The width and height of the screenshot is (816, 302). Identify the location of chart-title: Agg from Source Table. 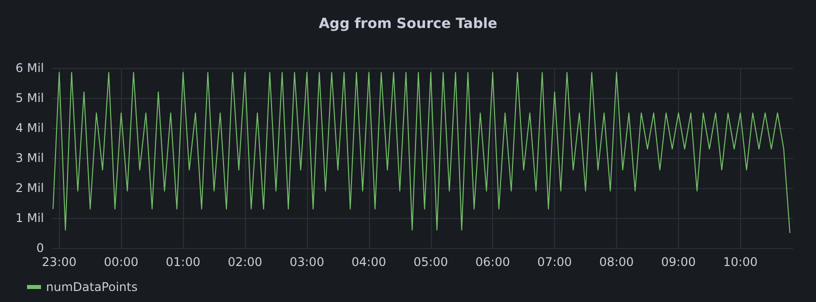
(408, 24).